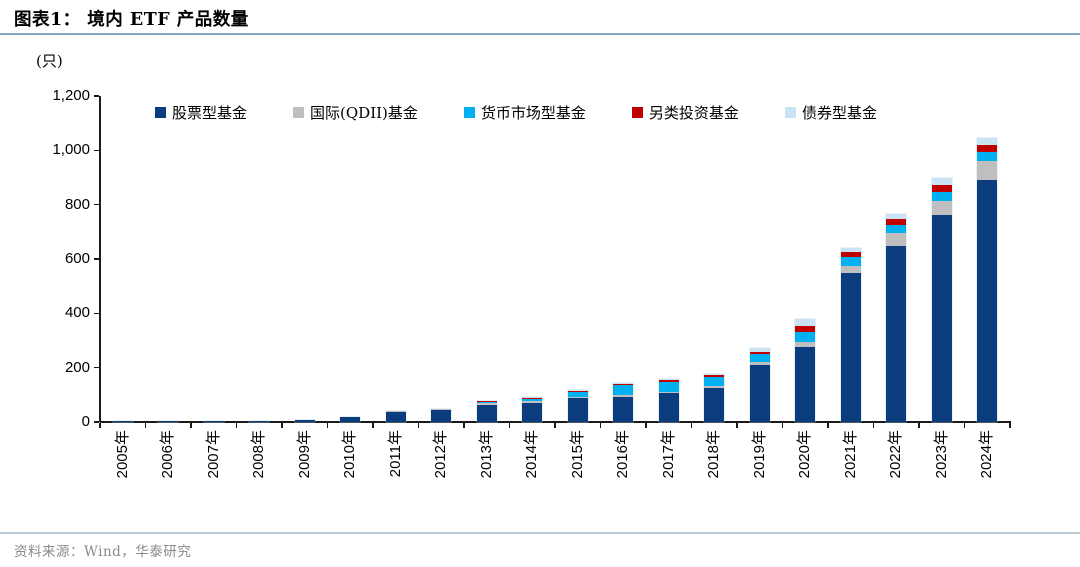 This screenshot has height=567, width=1080. I want to click on bar-stack-2018, so click(714, 397).